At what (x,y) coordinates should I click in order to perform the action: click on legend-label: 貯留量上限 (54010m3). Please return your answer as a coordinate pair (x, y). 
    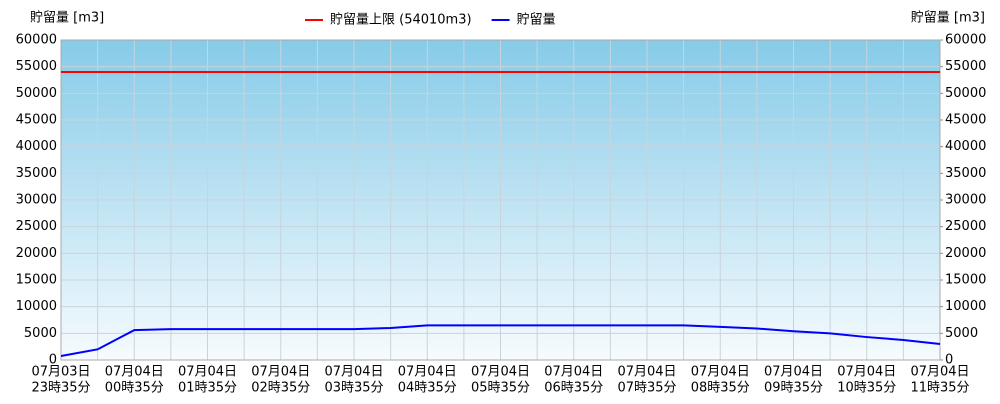
    Looking at the image, I should click on (401, 20).